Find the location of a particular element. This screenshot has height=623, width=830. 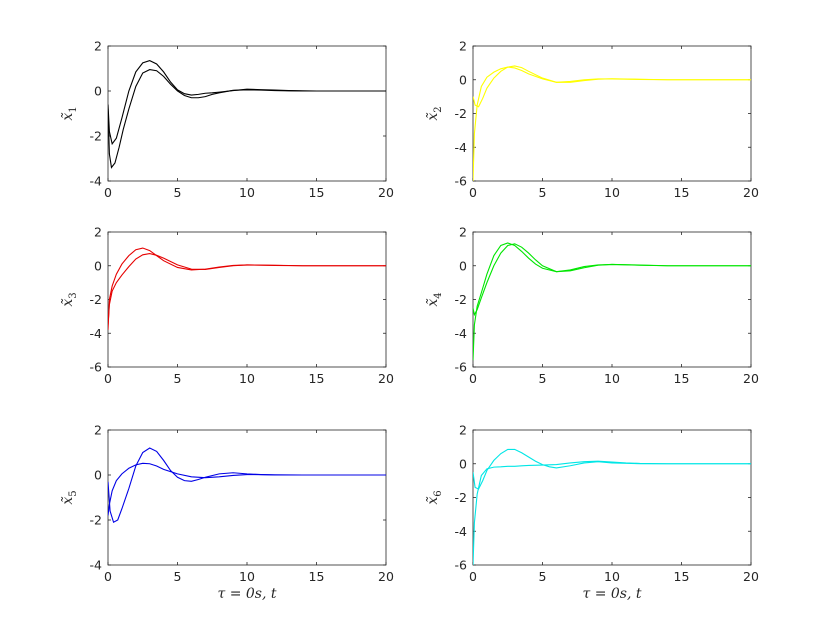

y-axis-label-subscript: 6 is located at coordinates (438, 493).